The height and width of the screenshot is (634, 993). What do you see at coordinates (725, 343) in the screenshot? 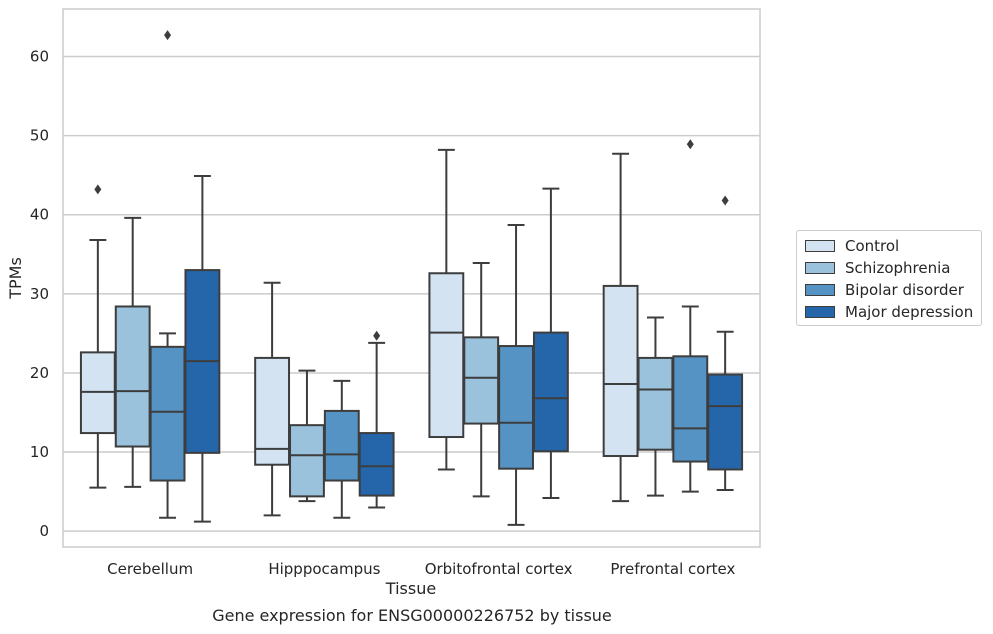
I see `box-major-depression-prefrontal-cortex` at bounding box center [725, 343].